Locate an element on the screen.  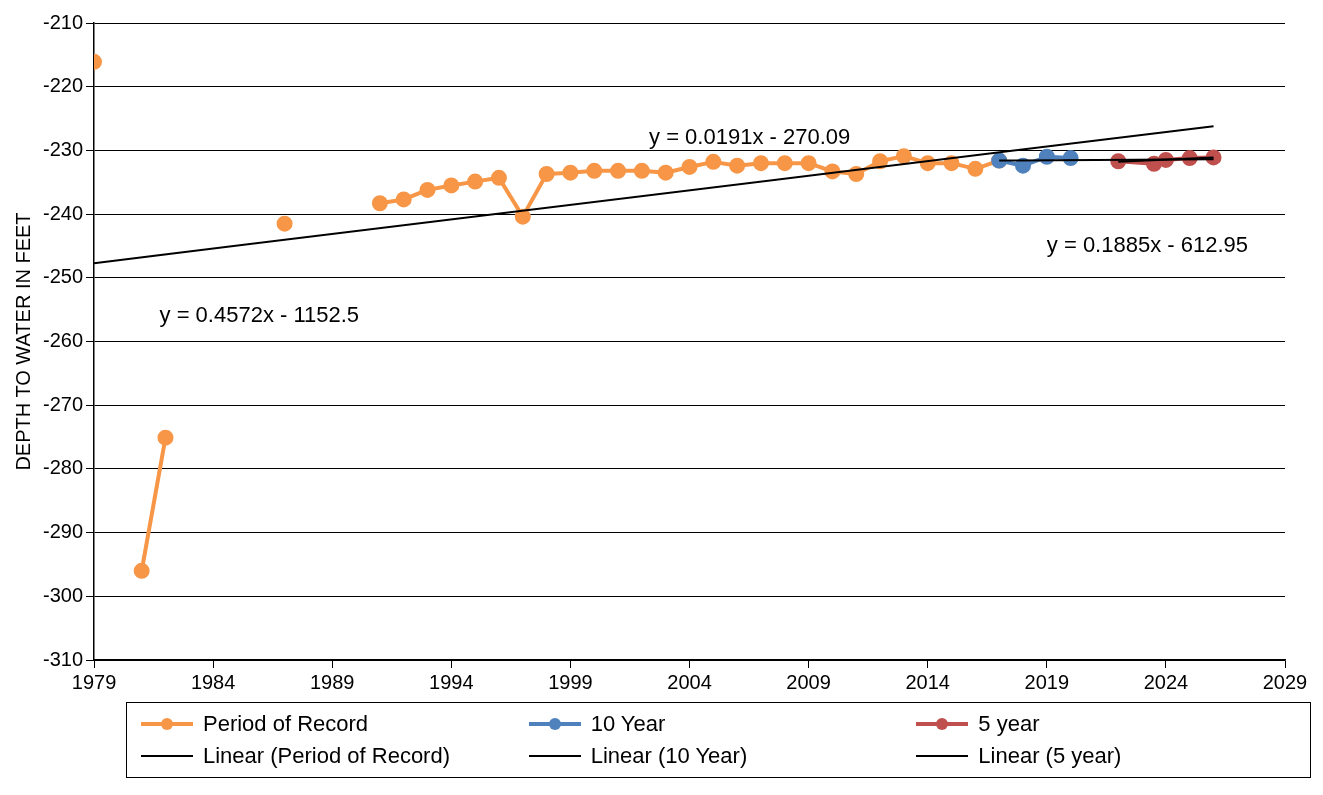
y-tick-label: -250 is located at coordinates (63, 276).